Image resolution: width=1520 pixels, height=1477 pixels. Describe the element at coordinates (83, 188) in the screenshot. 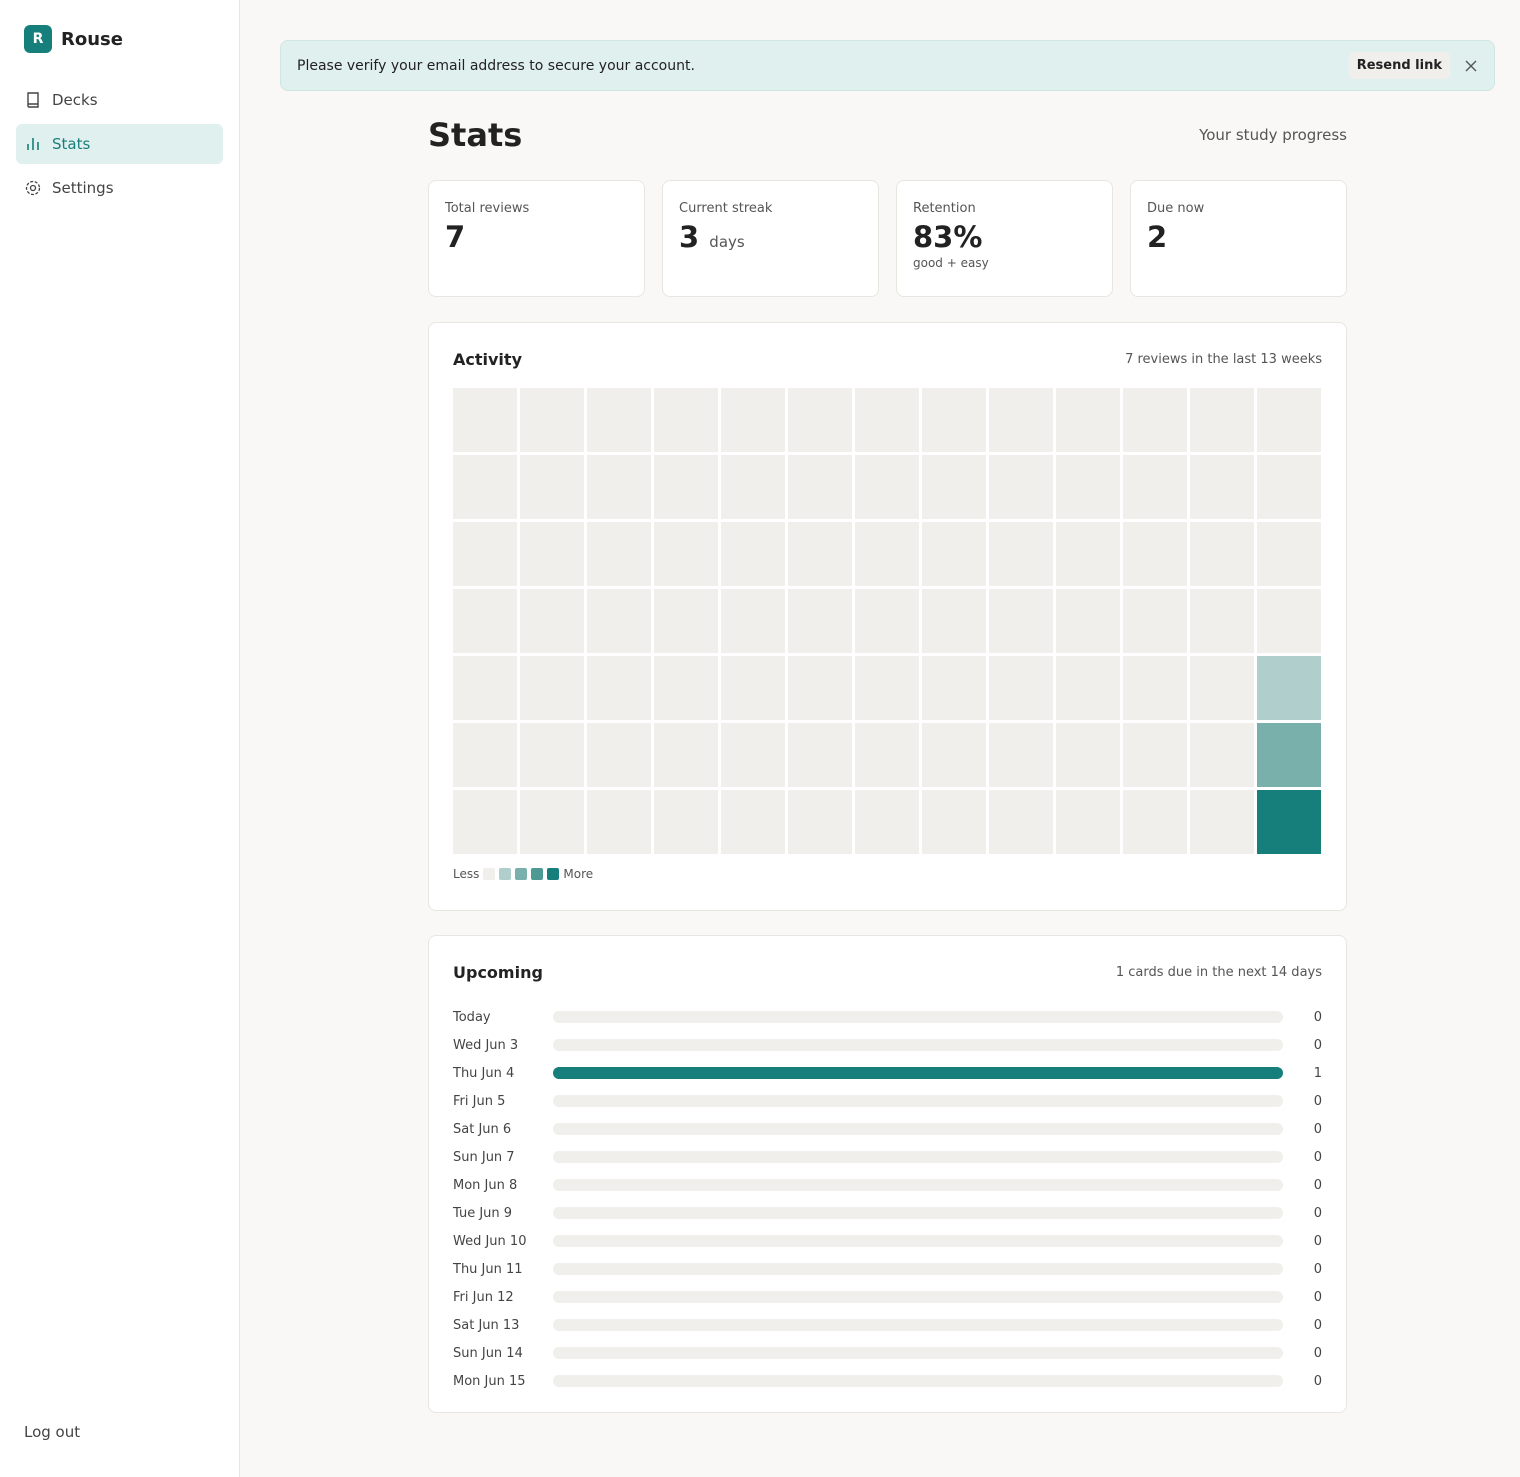

I see `nav-label: Settings` at that location.